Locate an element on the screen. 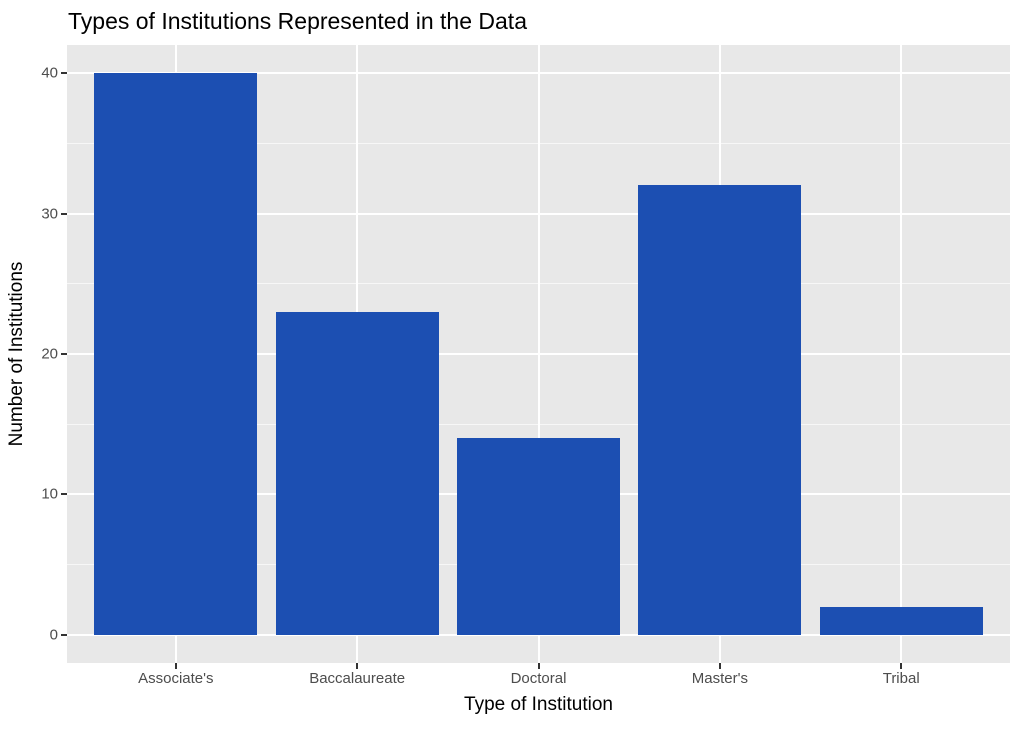 The width and height of the screenshot is (1023, 731). y-axis-title: Number of Institutions is located at coordinates (16, 354).